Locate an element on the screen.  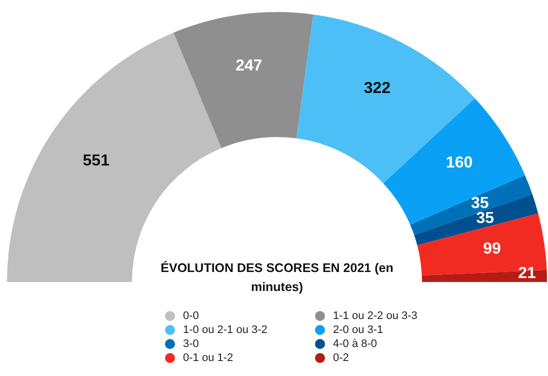
text: ÉVOLUTION DES SCORES EN 2021 (en minutes) is located at coordinates (277, 277).